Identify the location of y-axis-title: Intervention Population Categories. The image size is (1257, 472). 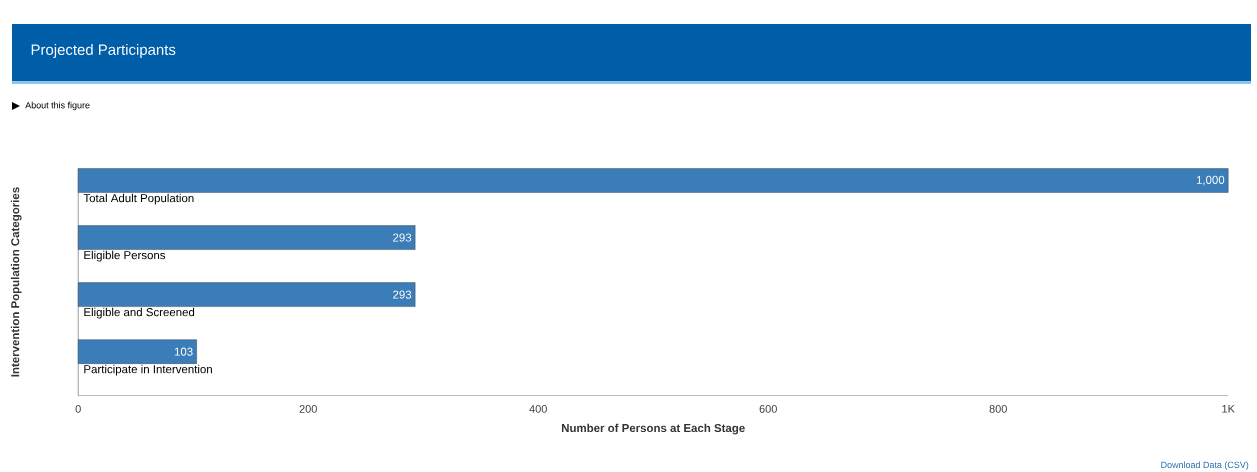
(16, 282).